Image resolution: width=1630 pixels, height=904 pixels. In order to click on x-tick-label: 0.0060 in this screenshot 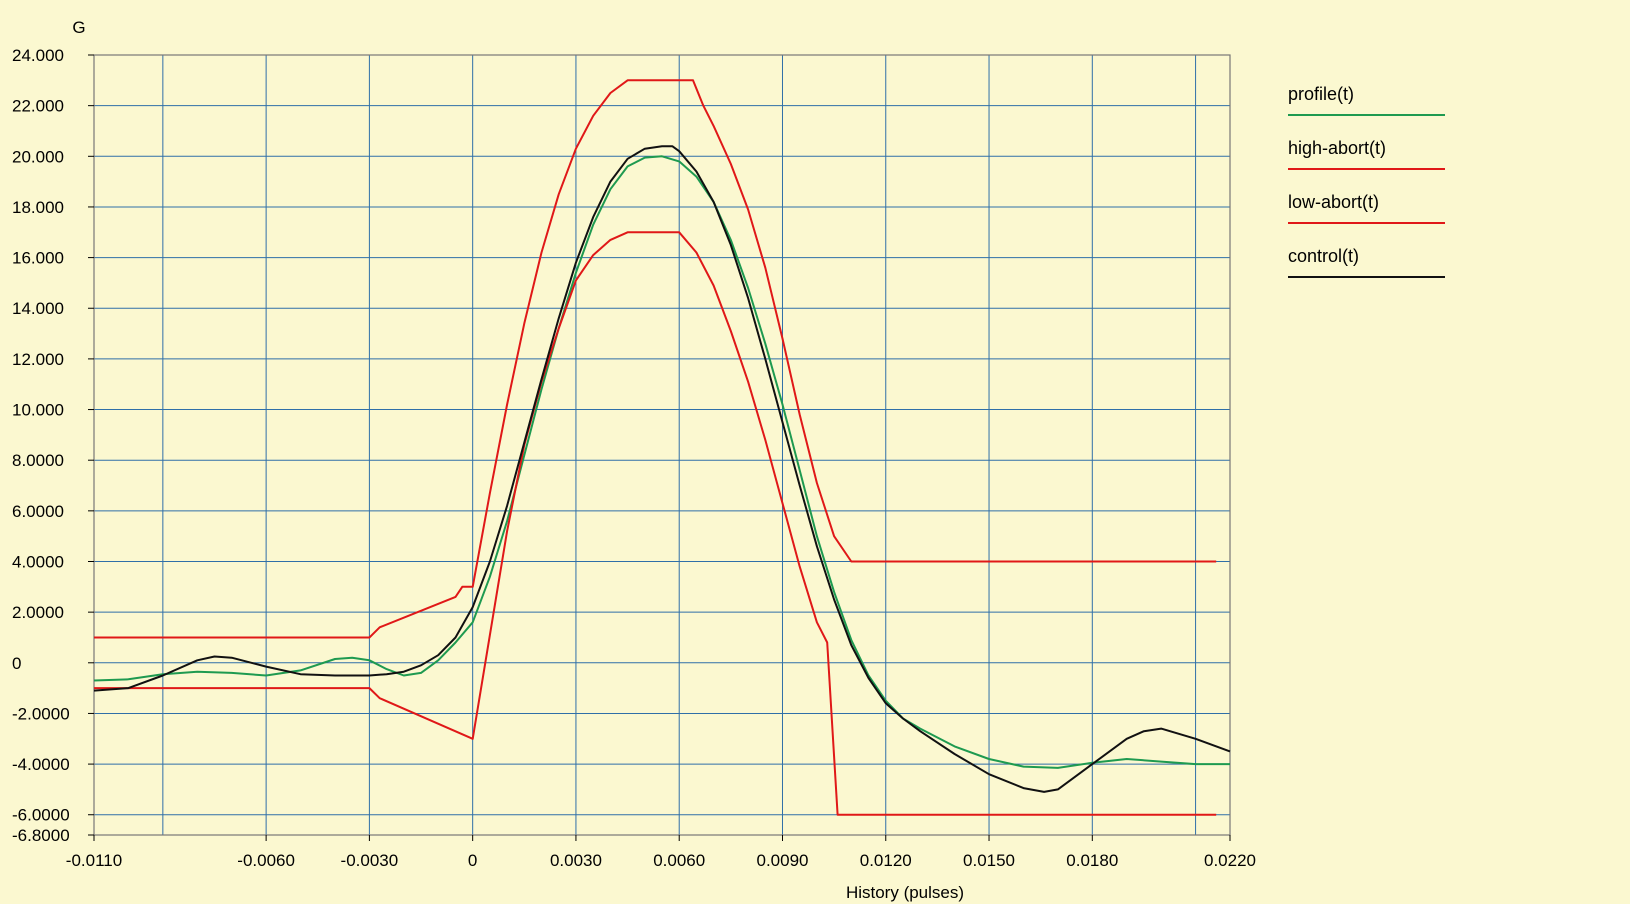, I will do `click(679, 860)`.